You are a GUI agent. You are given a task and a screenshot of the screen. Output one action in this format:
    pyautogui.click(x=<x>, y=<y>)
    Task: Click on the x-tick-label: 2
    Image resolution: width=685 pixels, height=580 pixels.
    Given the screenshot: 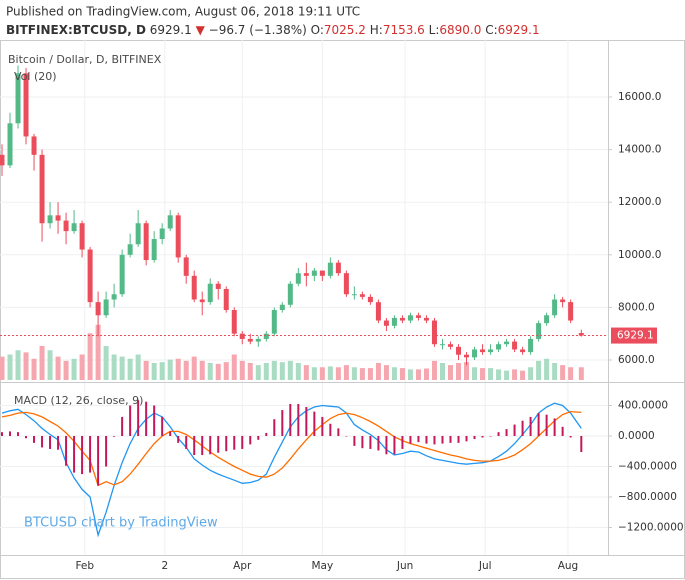 What is the action you would take?
    pyautogui.click(x=165, y=566)
    